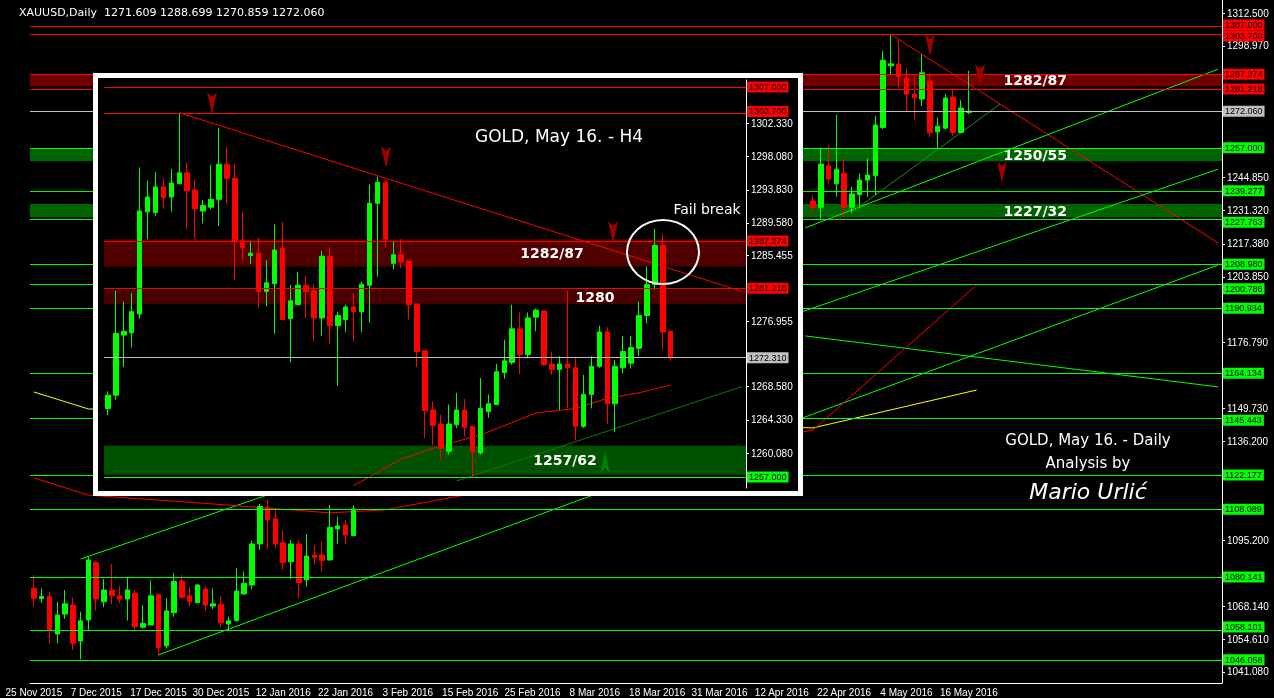 Image resolution: width=1274 pixels, height=698 pixels. I want to click on ref-line-label: 1272.310, so click(768, 357).